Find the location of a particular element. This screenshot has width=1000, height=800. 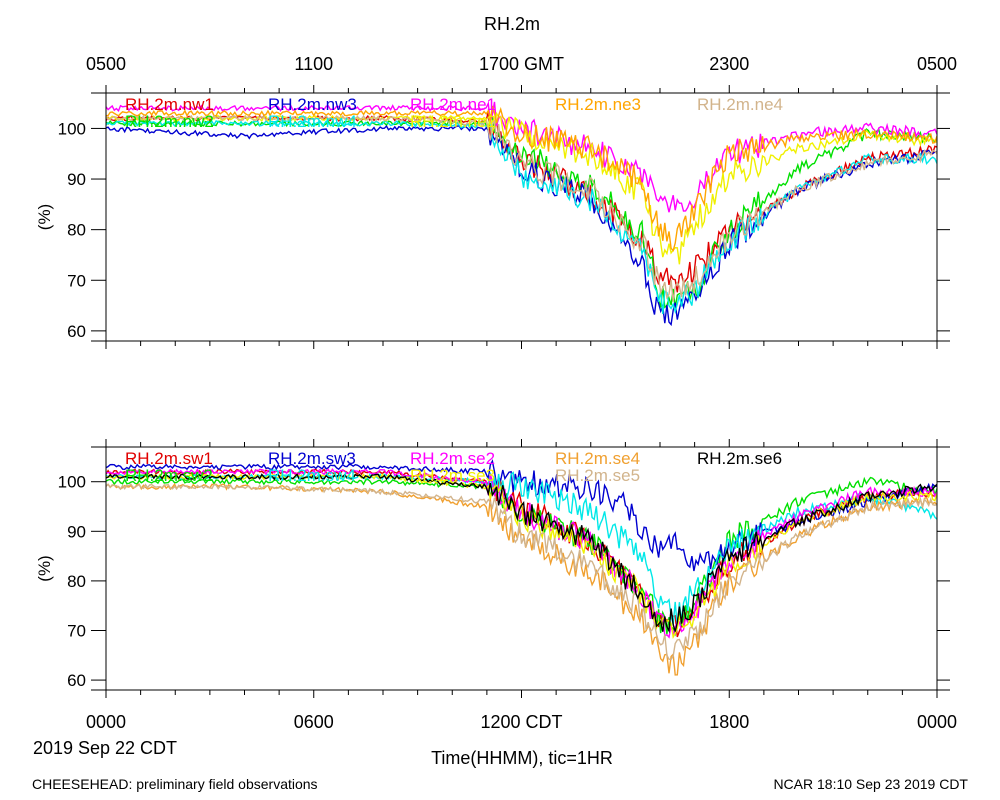

legend-label-rh-2m-se2: RH.2m.se2 is located at coordinates (452, 458).